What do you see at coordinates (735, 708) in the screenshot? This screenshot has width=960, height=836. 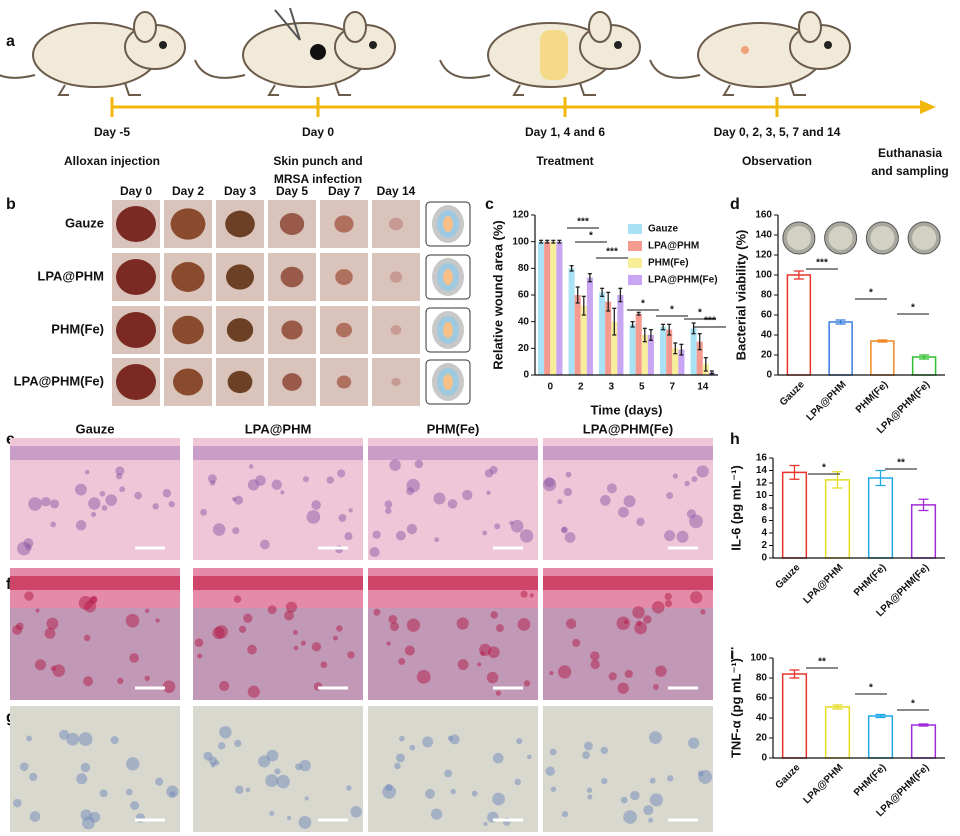 I see `y-axis-label: TNF-α (pg mL⁻¹)` at bounding box center [735, 708].